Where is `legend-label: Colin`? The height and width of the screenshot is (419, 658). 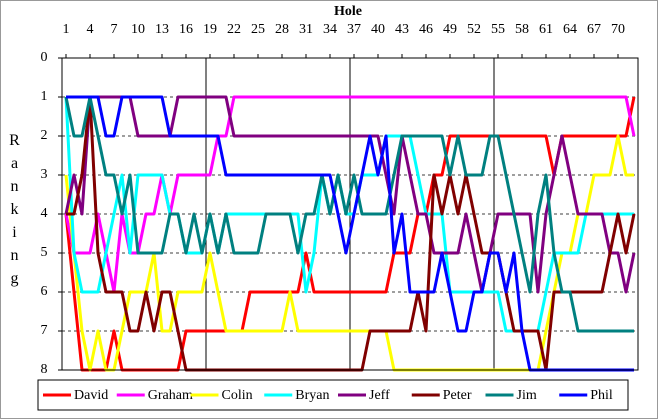 legend-label: Colin is located at coordinates (237, 395).